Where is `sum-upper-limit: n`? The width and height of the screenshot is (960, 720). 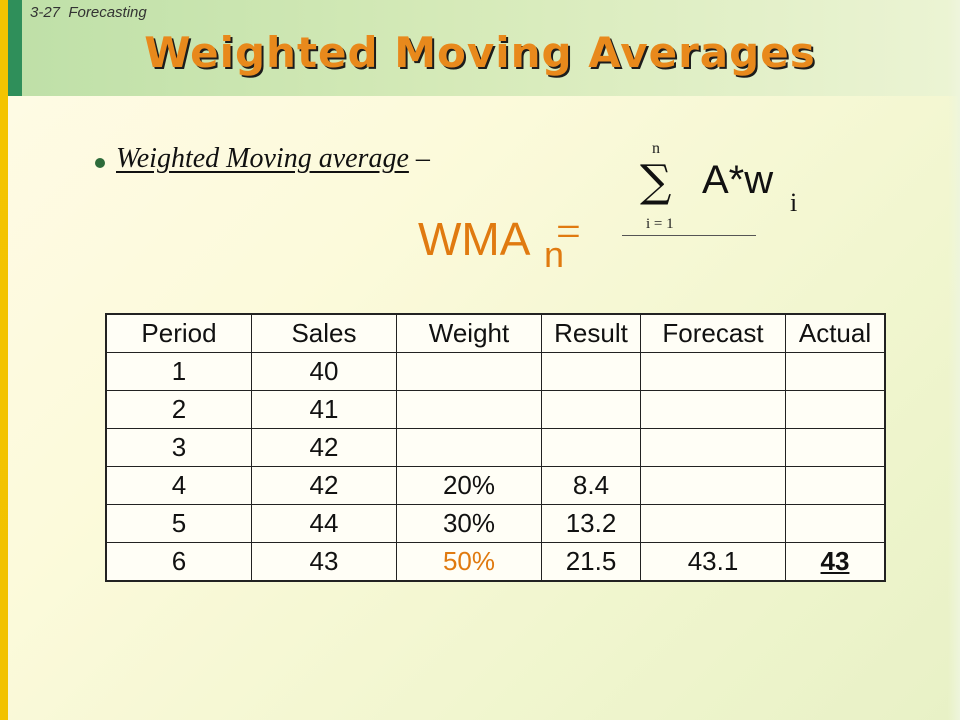 sum-upper-limit: n is located at coordinates (656, 148).